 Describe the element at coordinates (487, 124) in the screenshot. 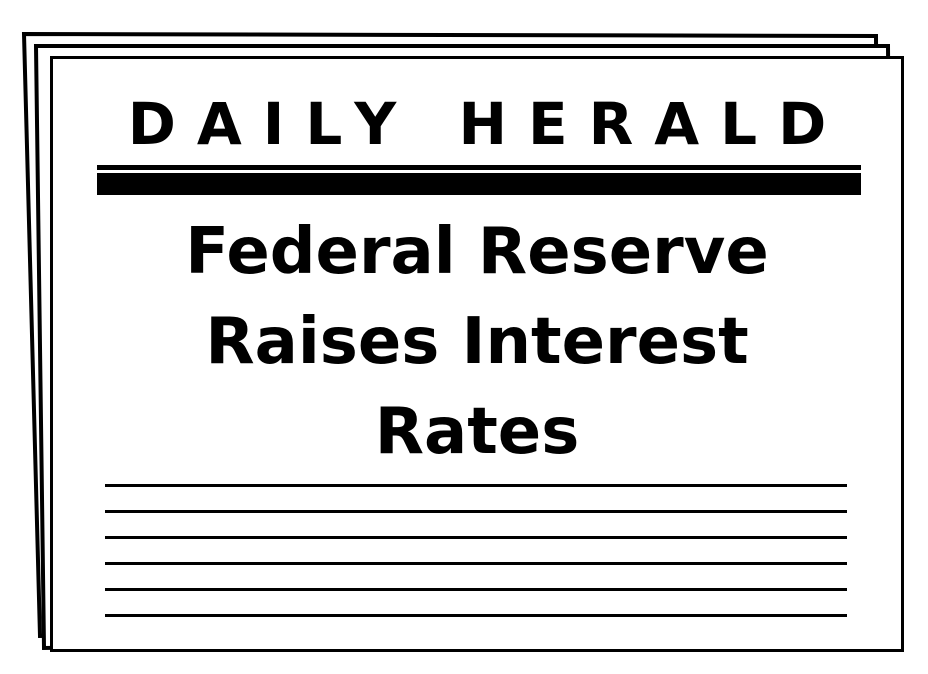

I see `newspaper-masthead: DAILY HERALD` at that location.